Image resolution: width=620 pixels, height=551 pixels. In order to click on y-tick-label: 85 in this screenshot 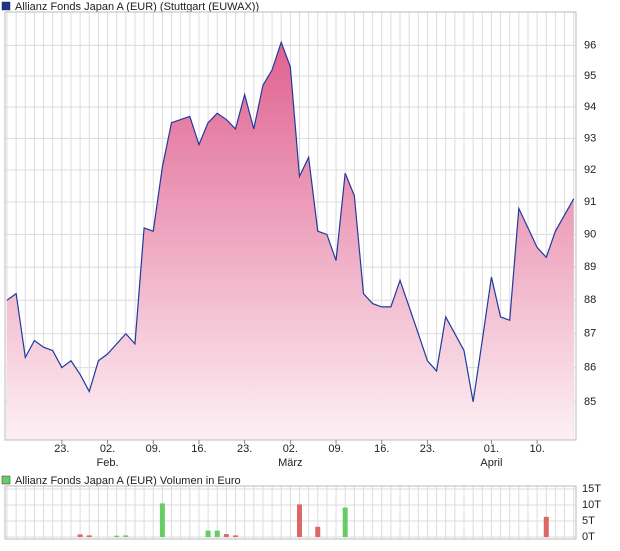, I will do `click(590, 402)`.